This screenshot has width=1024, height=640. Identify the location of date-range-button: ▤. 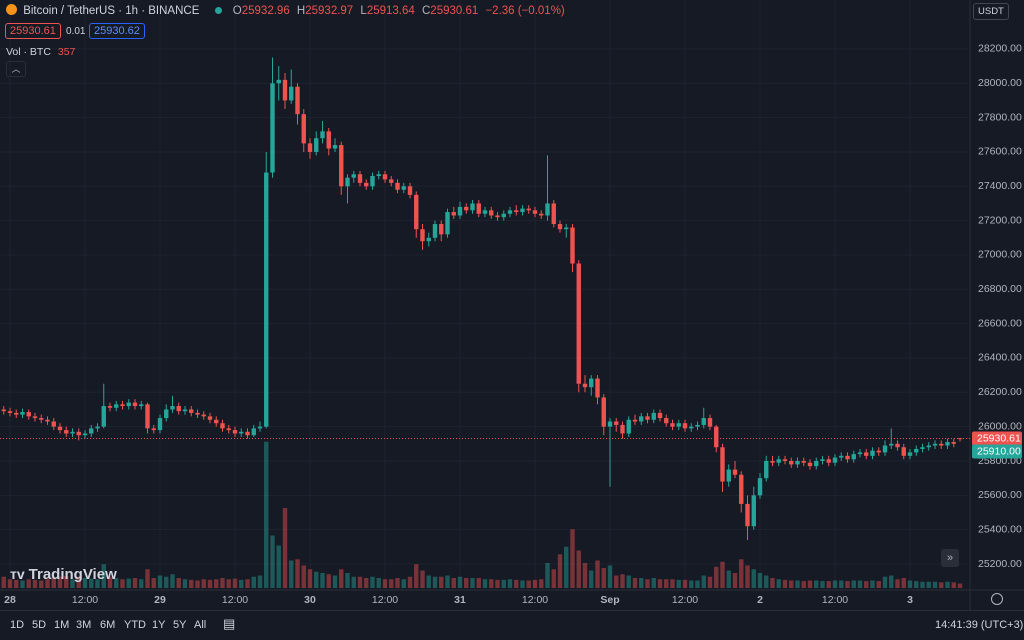
(229, 623).